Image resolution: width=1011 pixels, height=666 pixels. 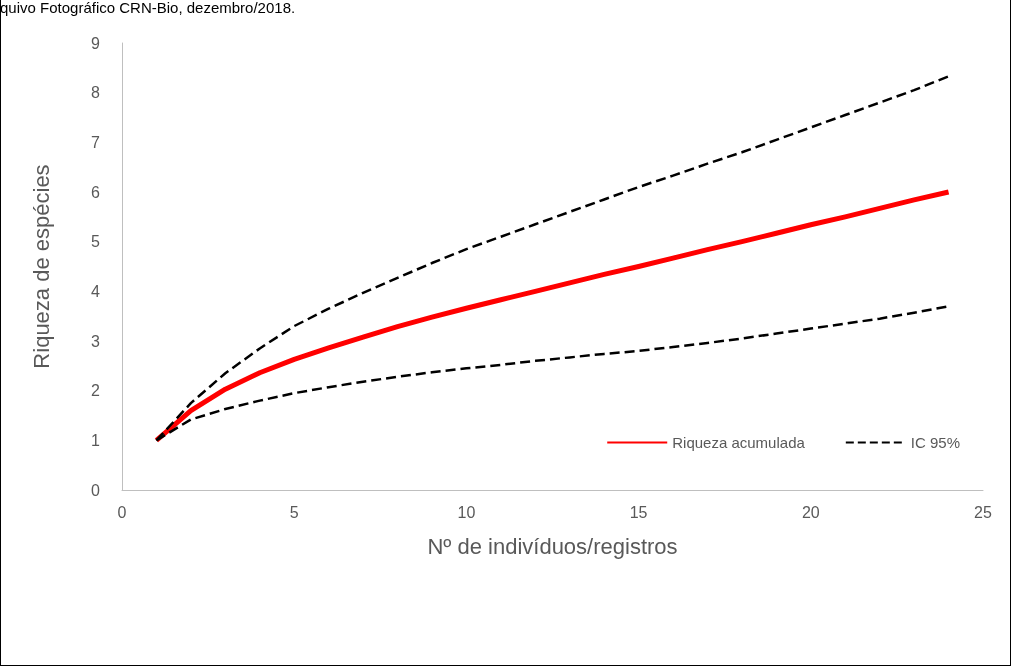 What do you see at coordinates (122, 512) in the screenshot?
I see `x-tick-label: 0` at bounding box center [122, 512].